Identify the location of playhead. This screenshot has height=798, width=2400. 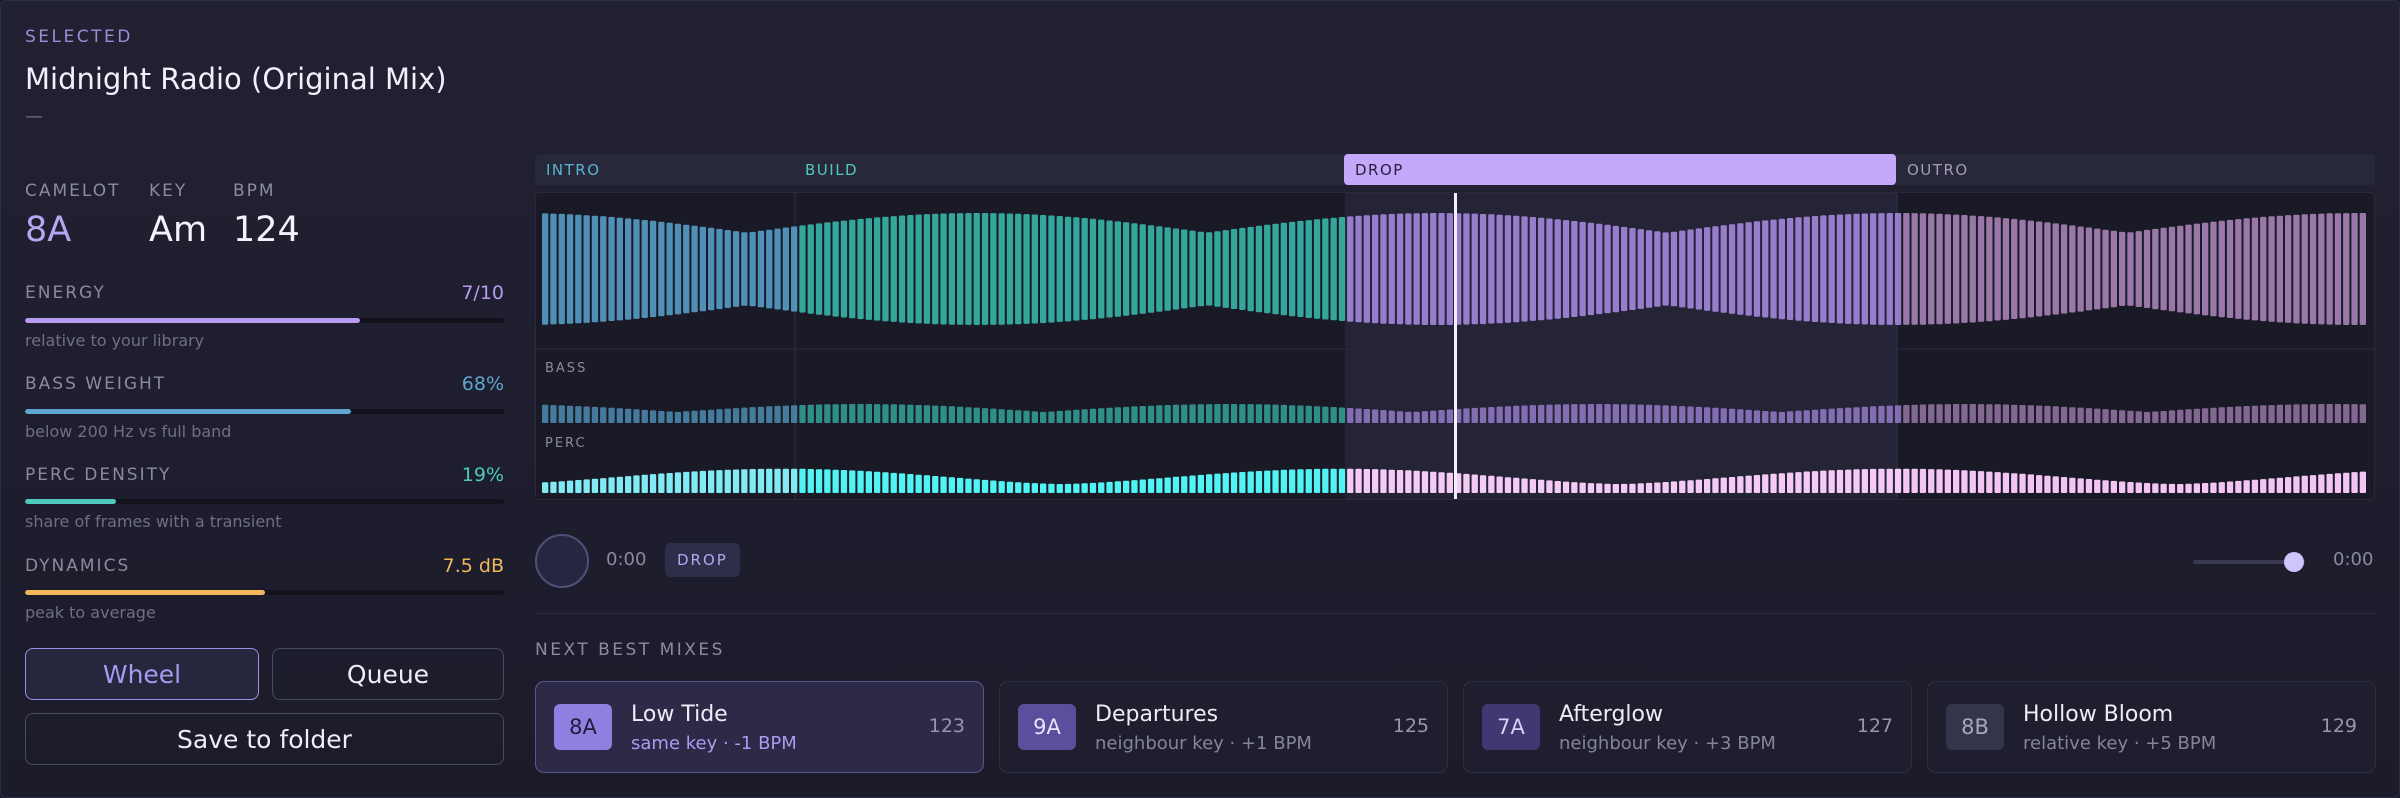
(1455, 346).